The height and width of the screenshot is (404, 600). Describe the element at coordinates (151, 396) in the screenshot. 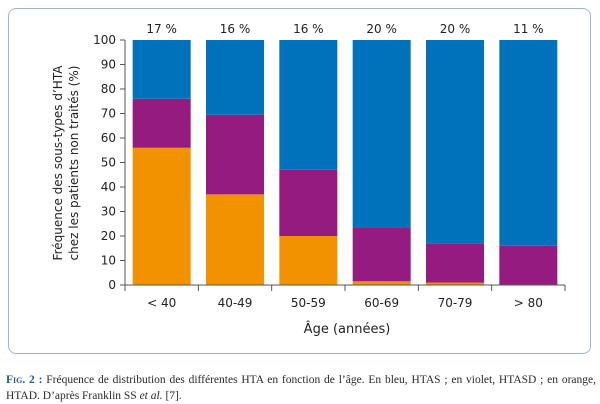

I see `caption-etal: et al.` at that location.